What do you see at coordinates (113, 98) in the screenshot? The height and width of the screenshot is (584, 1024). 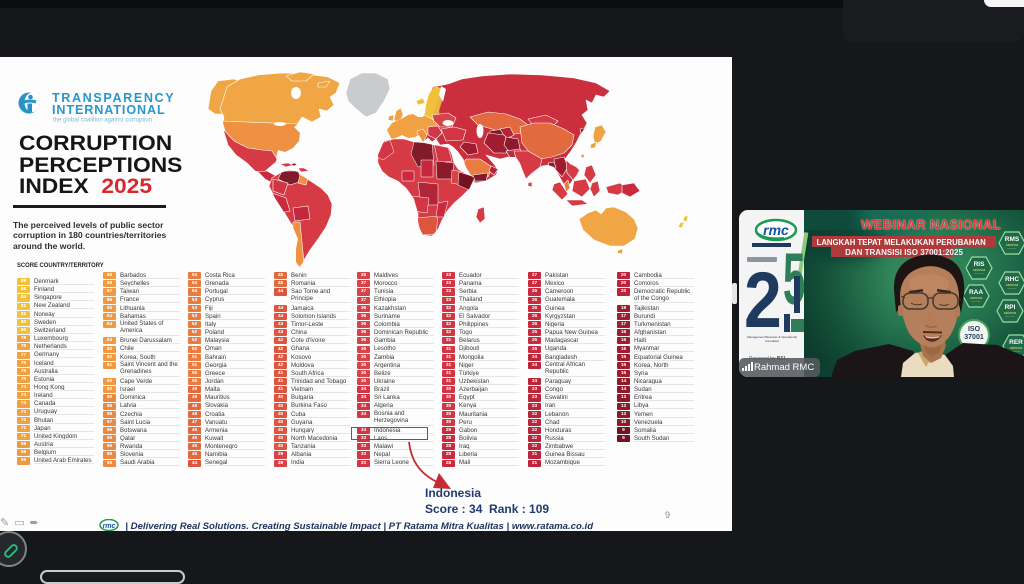 I see `svg-text: TRANSPARENCY` at bounding box center [113, 98].